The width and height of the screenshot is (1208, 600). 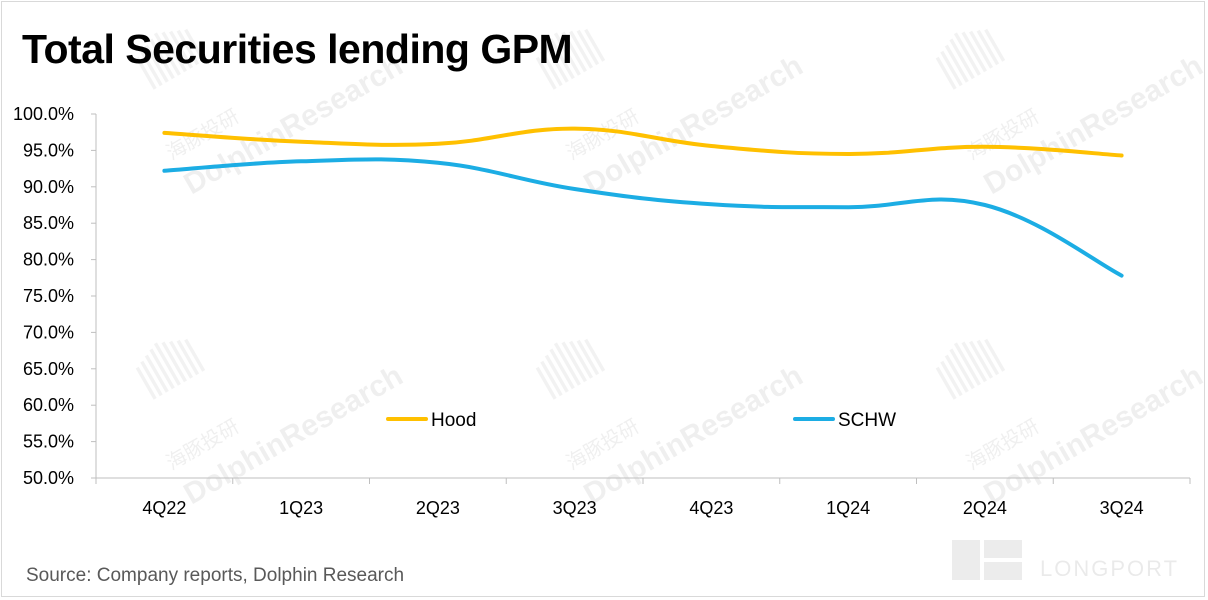 I want to click on y-tick-label: 70.0%, so click(x=48, y=332).